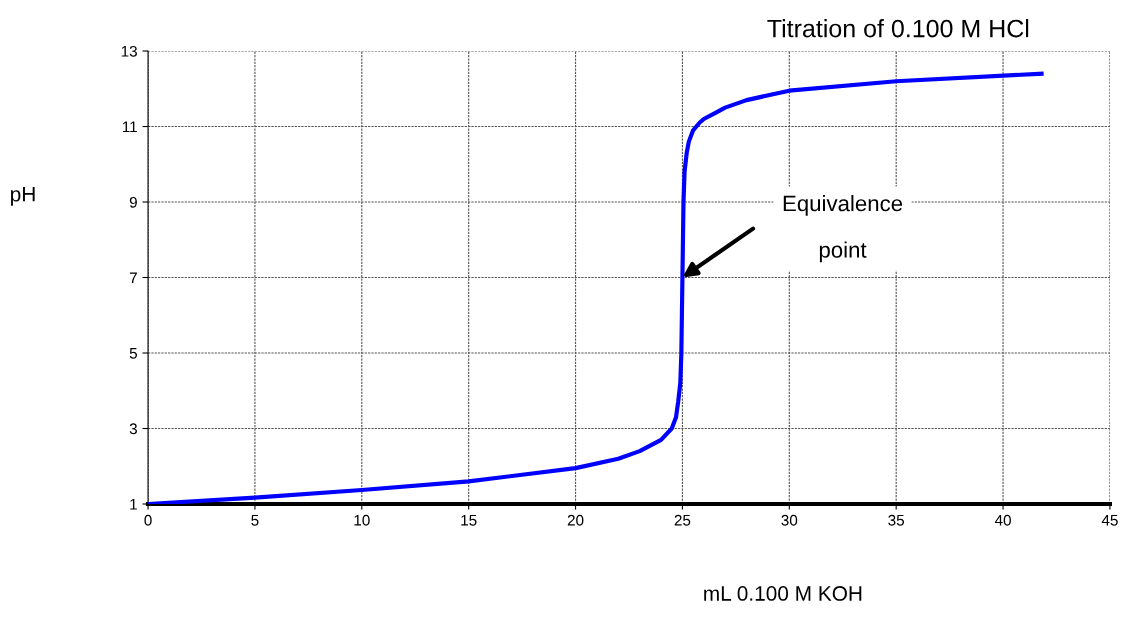 The image size is (1125, 630). Describe the element at coordinates (133, 202) in the screenshot. I see `y-tick-label: 9` at that location.